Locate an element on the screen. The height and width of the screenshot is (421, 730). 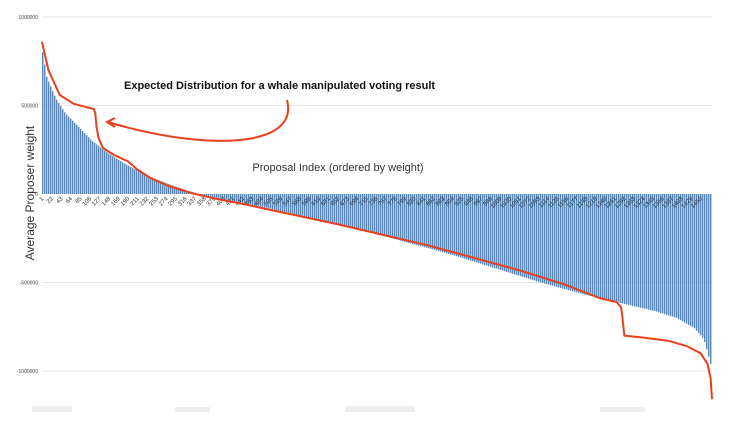
x-tick-label: 652 is located at coordinates (336, 202).